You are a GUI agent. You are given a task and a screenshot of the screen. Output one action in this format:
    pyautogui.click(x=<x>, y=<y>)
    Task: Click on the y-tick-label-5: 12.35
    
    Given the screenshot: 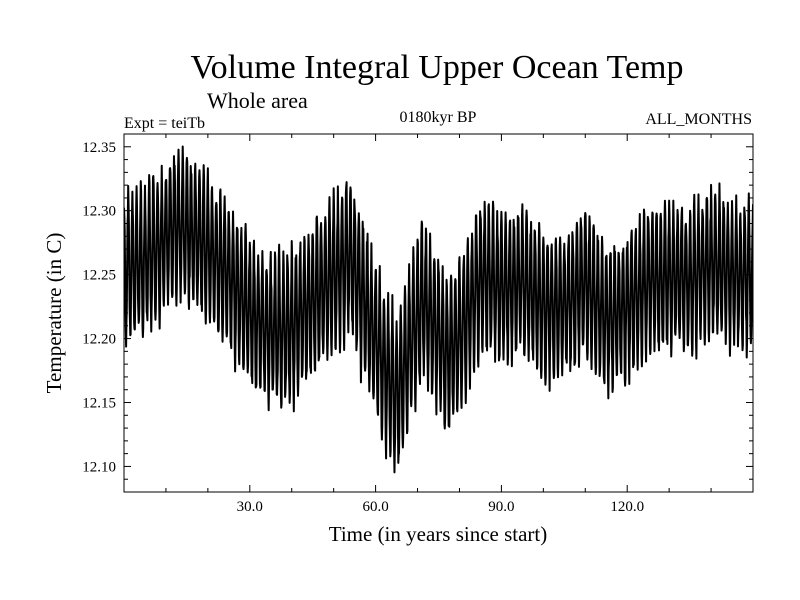 What is the action you would take?
    pyautogui.click(x=99, y=148)
    